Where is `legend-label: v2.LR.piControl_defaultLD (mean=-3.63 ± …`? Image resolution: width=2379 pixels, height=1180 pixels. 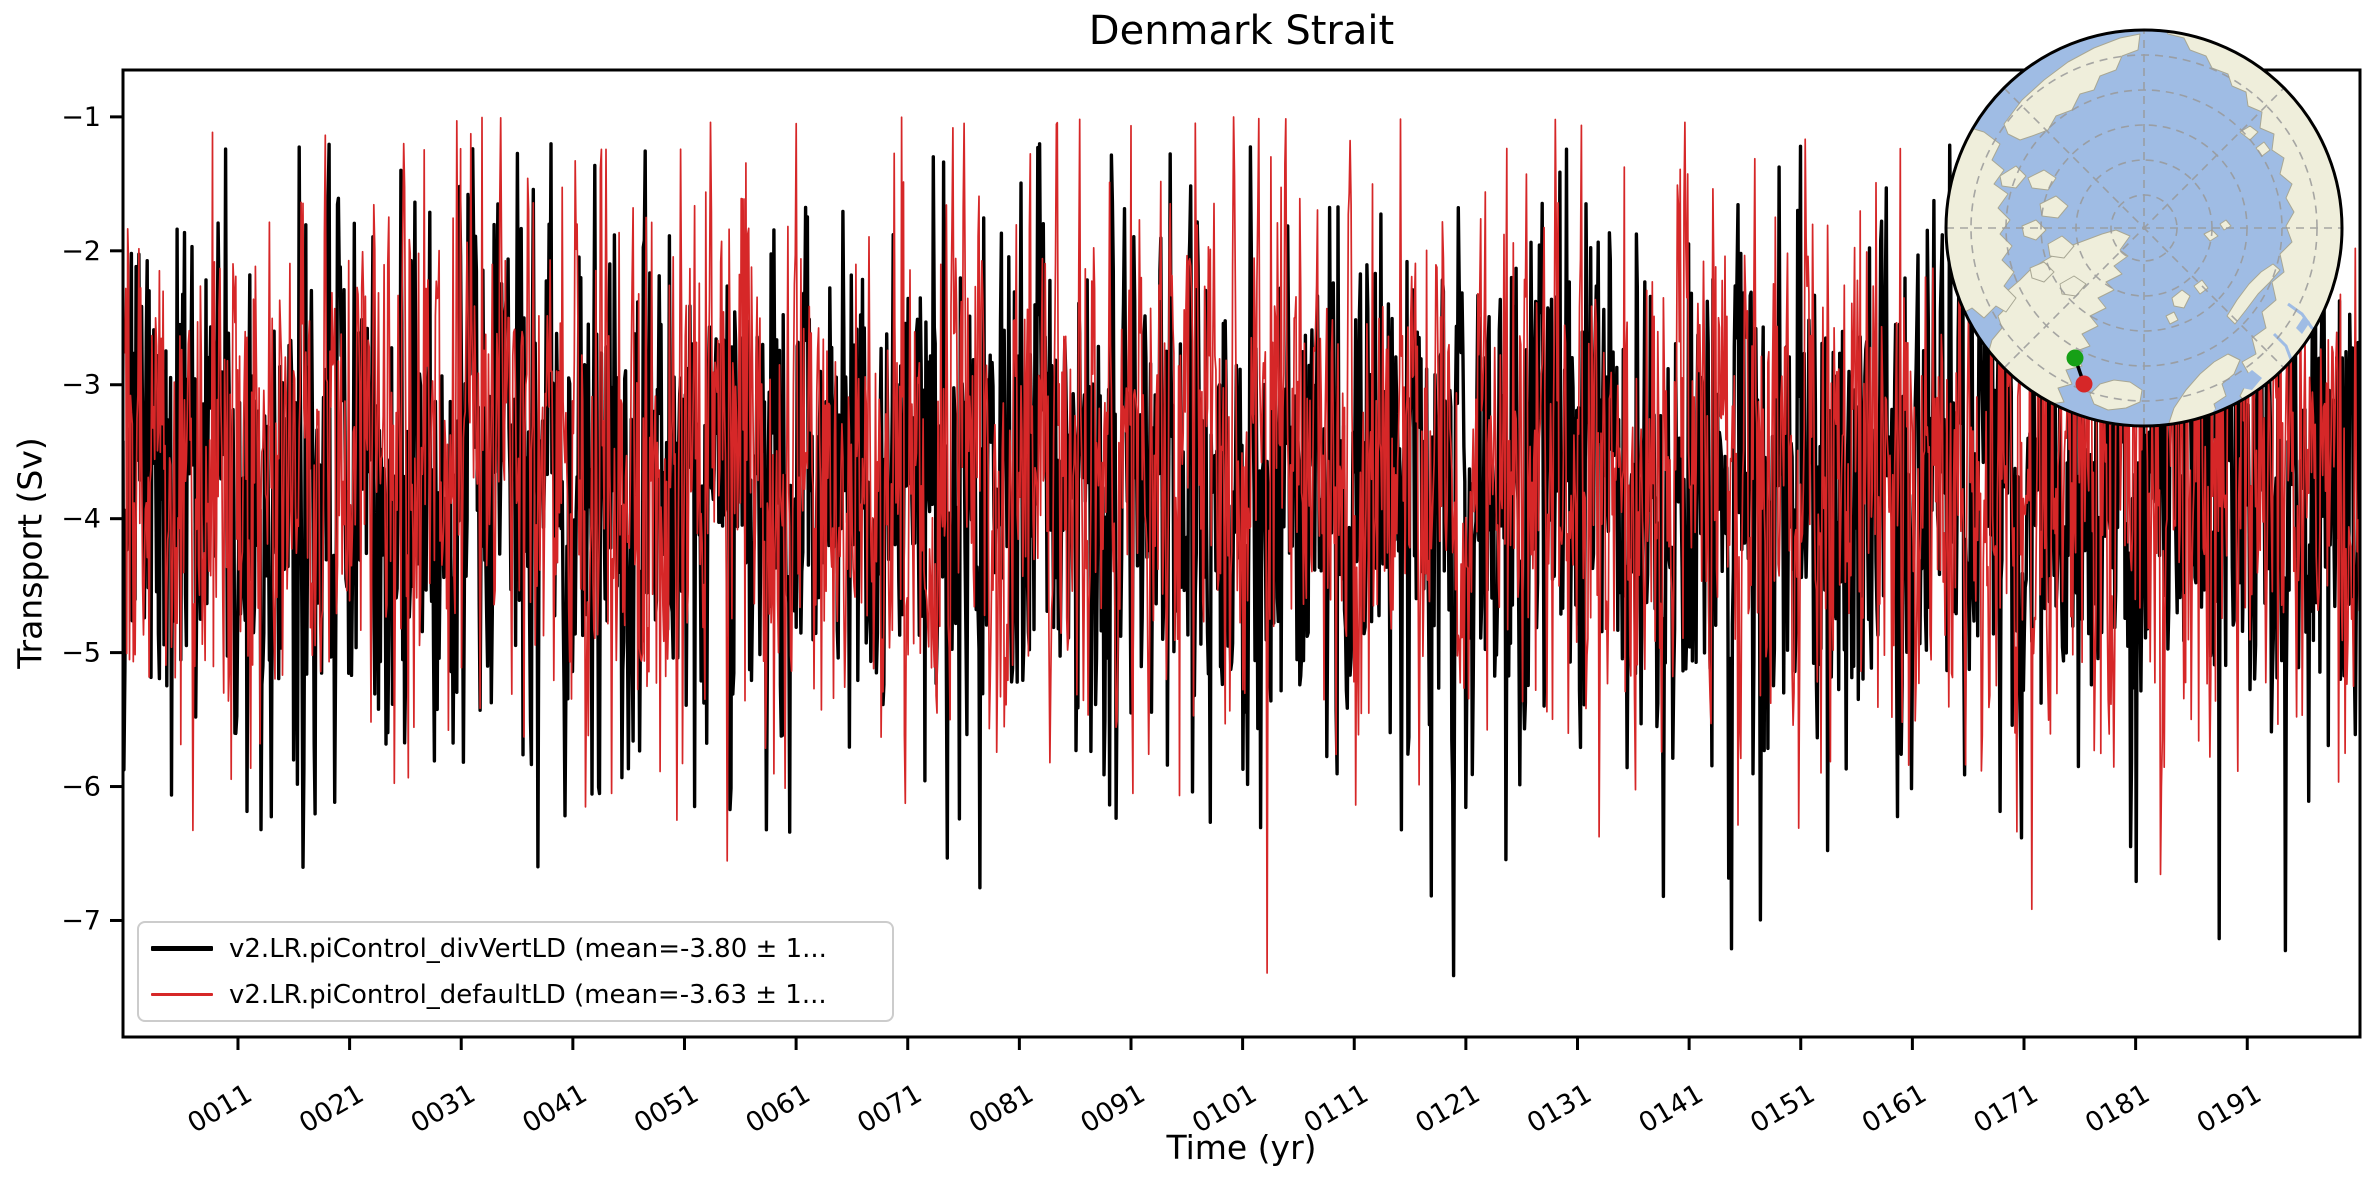
legend-label: v2.LR.piControl_defaultLD (mean=-3.63 ± … is located at coordinates (528, 994).